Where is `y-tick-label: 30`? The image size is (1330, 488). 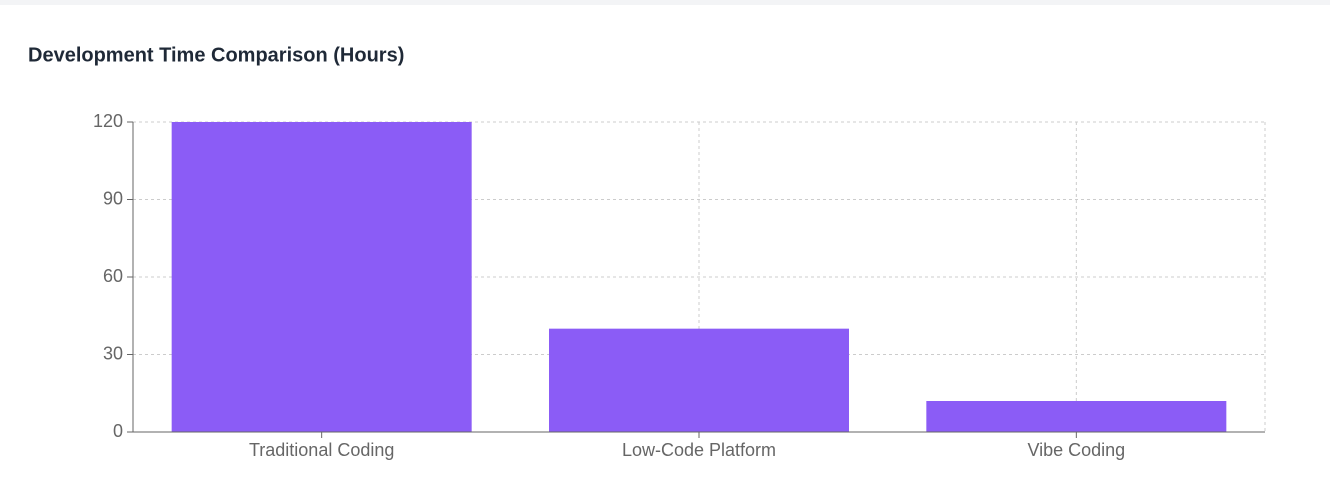
y-tick-label: 30 is located at coordinates (113, 353).